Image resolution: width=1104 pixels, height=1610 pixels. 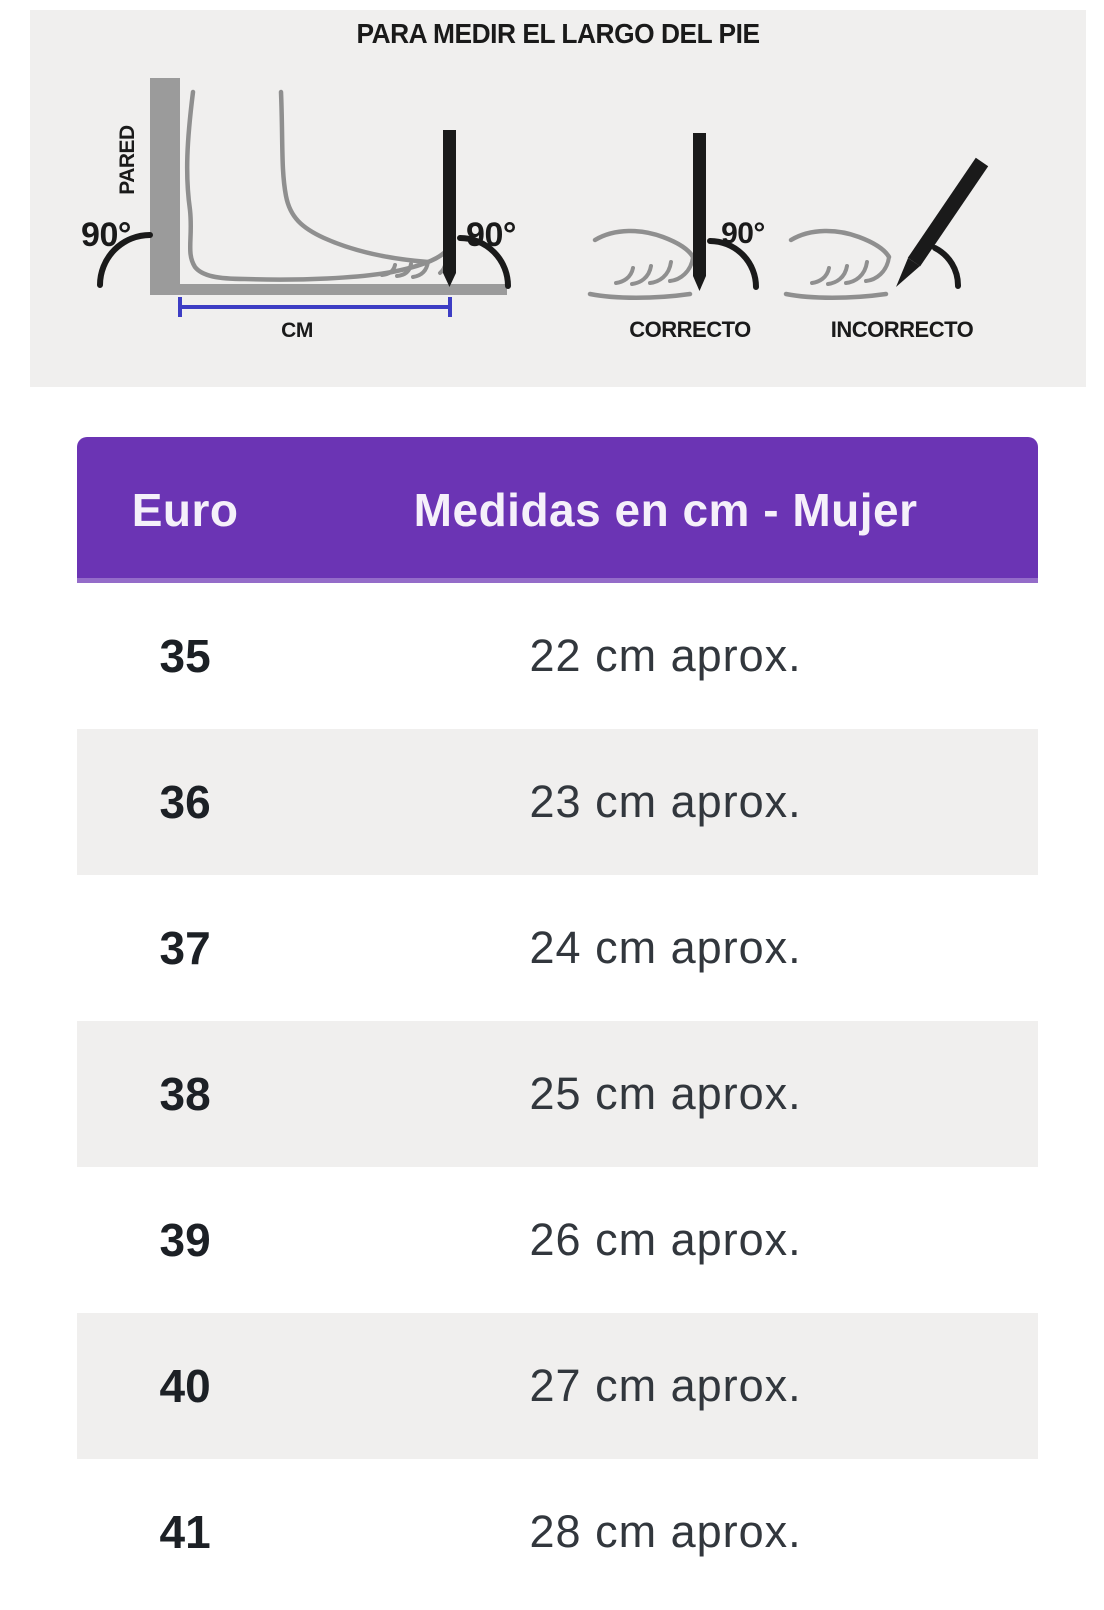 What do you see at coordinates (185, 1386) in the screenshot?
I see `euro-cell: 40` at bounding box center [185, 1386].